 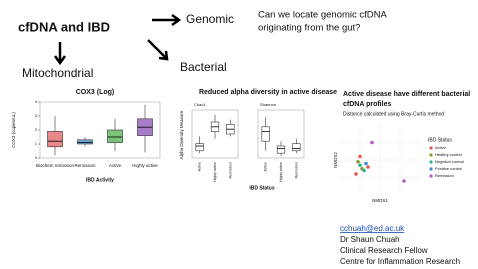 I want to click on panel-title: Chao1, so click(x=200, y=104).